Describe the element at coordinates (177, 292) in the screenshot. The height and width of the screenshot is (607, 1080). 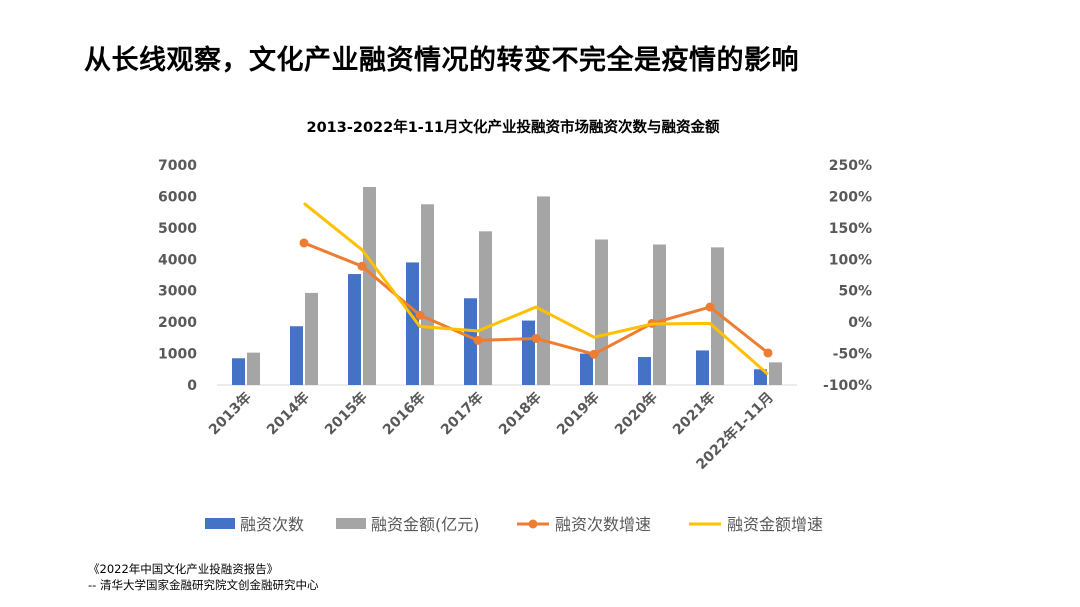
I see `left-tick-label: 3000` at that location.